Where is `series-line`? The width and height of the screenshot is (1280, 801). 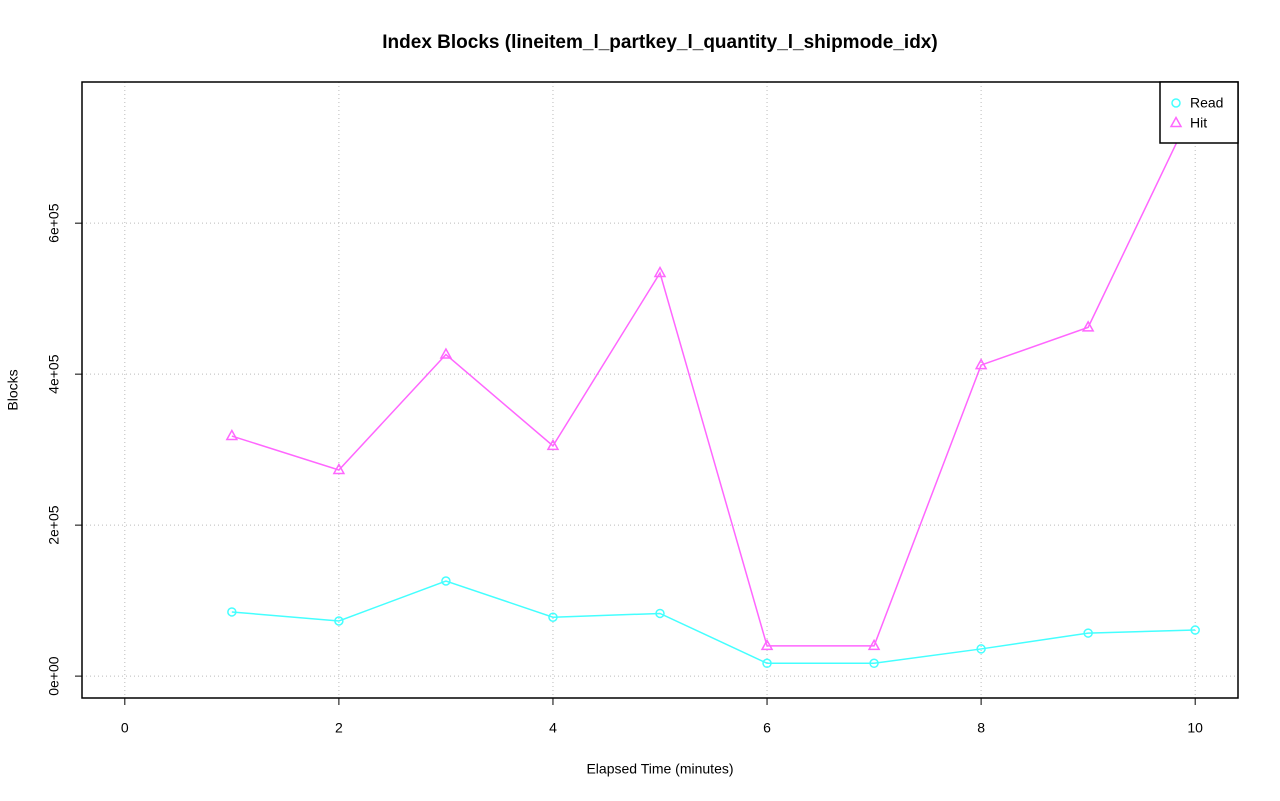 series-line is located at coordinates (713, 622).